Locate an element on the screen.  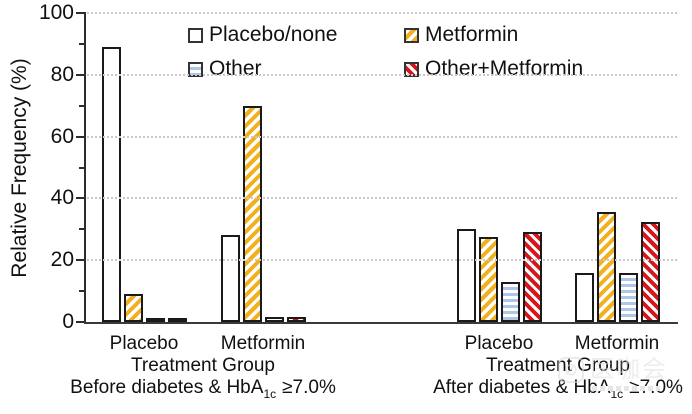
y-tick-label-0: 0 is located at coordinates (68, 321).